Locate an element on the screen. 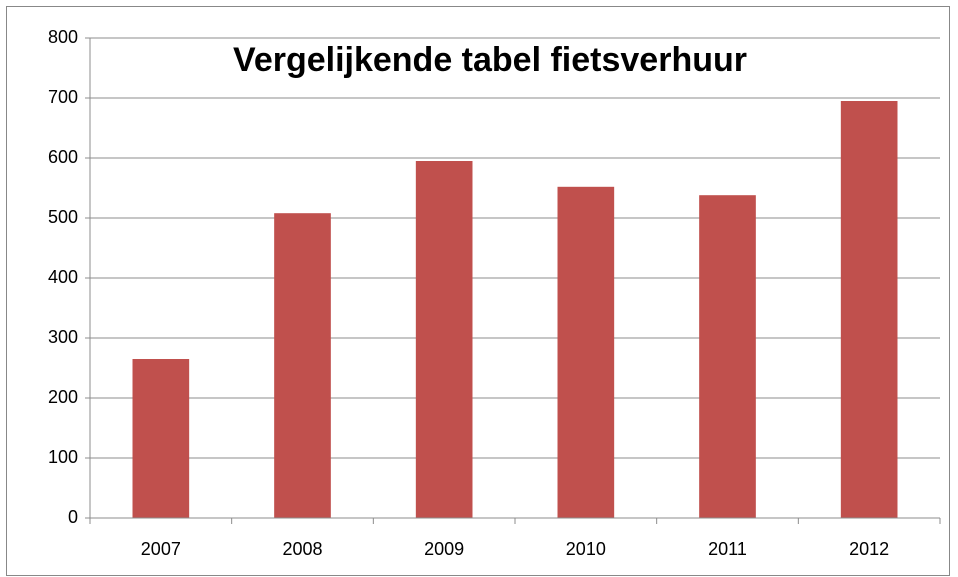 This screenshot has width=958, height=577. y-tick-label: 0 is located at coordinates (73, 517).